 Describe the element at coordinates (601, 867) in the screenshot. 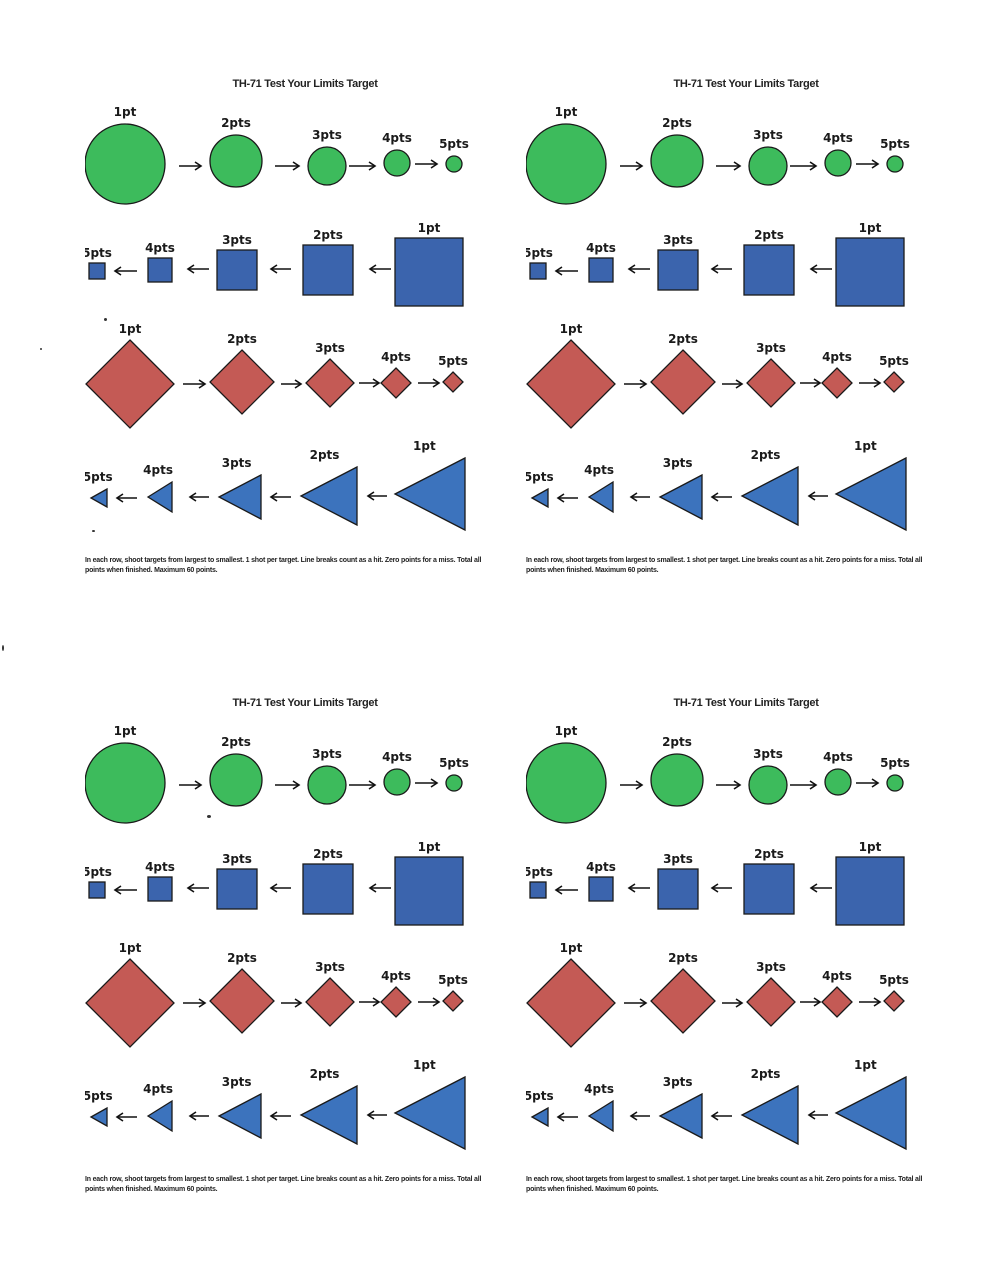

I see `square-points-label: 4pts` at that location.